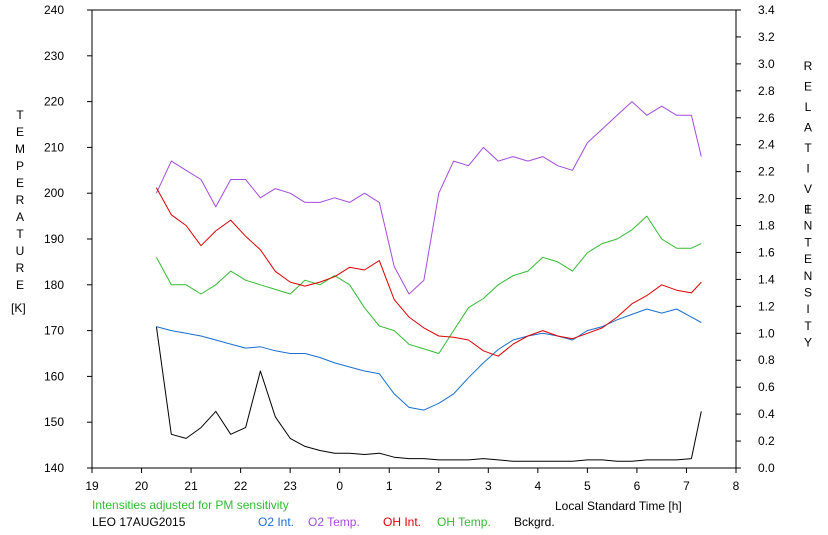 The image size is (828, 535). What do you see at coordinates (20, 166) in the screenshot?
I see `axis-title-letter: P` at bounding box center [20, 166].